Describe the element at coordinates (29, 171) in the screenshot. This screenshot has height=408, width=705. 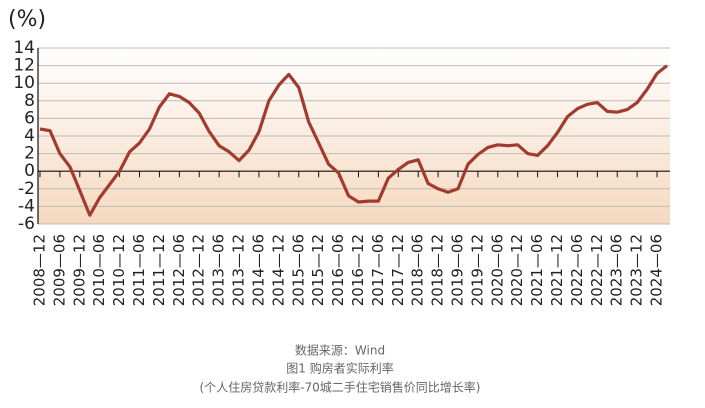
I see `y-tick-label: 0` at that location.